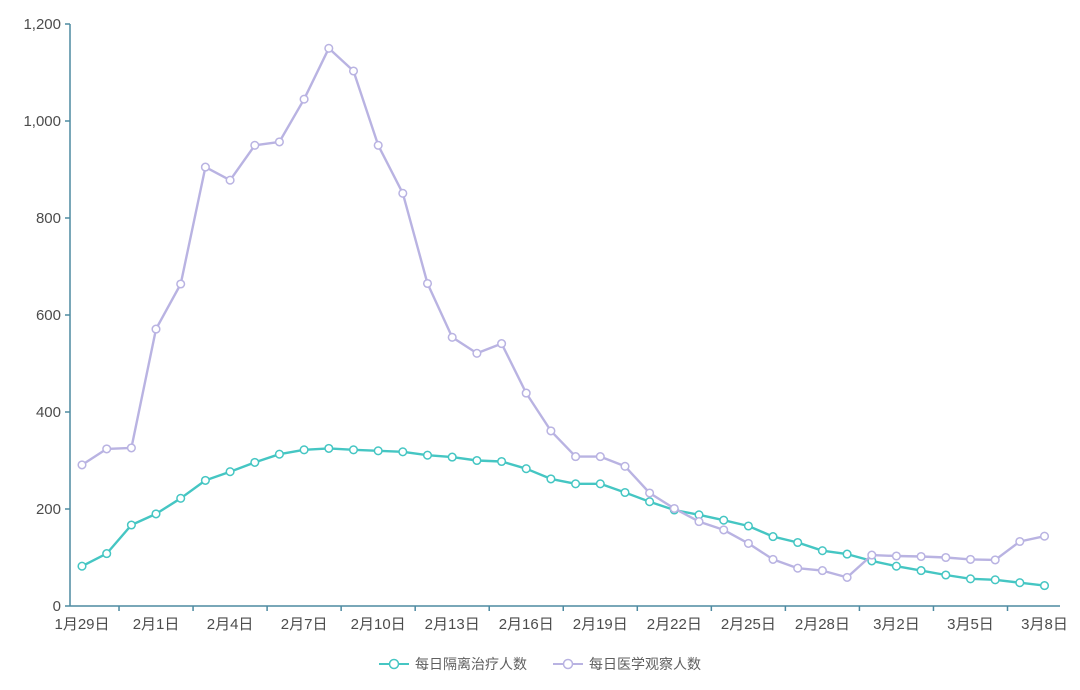 The height and width of the screenshot is (690, 1080). I want to click on legend-label-daily-isolation-treatment: 每日隔离治疗人数, so click(471, 664).